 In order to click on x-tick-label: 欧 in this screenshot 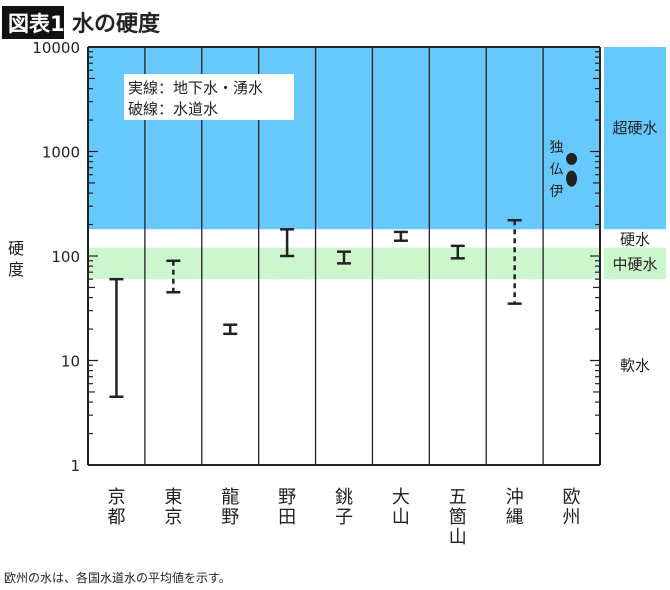, I will do `click(572, 497)`.